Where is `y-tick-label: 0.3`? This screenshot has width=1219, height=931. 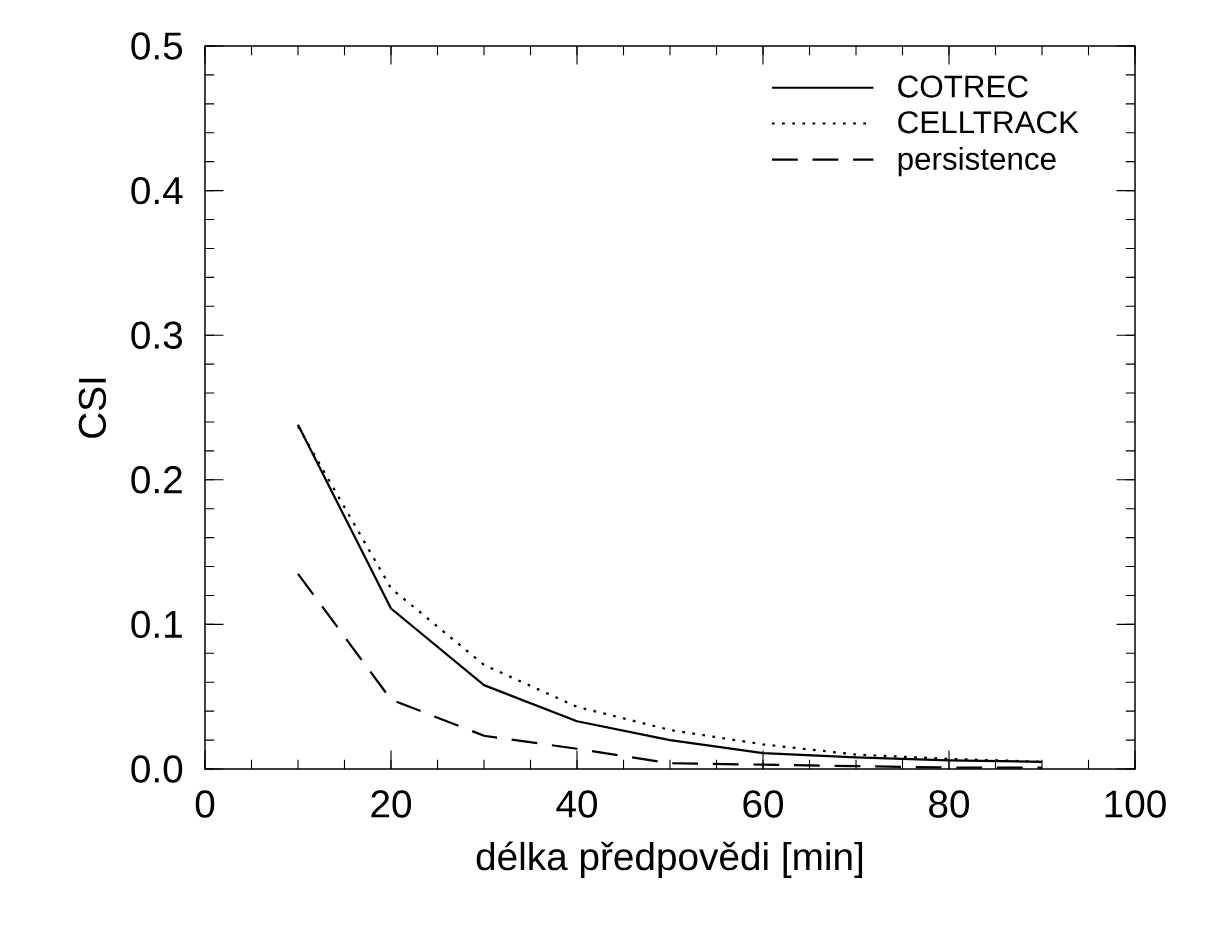
y-tick-label: 0.3 is located at coordinates (157, 335).